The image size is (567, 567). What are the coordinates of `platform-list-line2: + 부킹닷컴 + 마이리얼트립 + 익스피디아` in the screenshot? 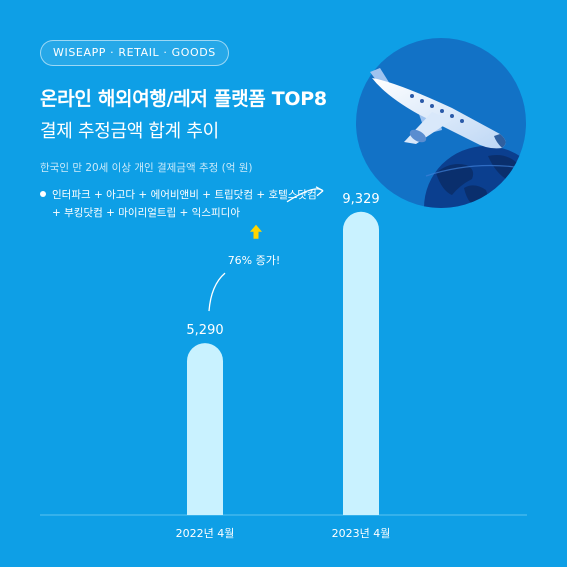 It's located at (146, 213).